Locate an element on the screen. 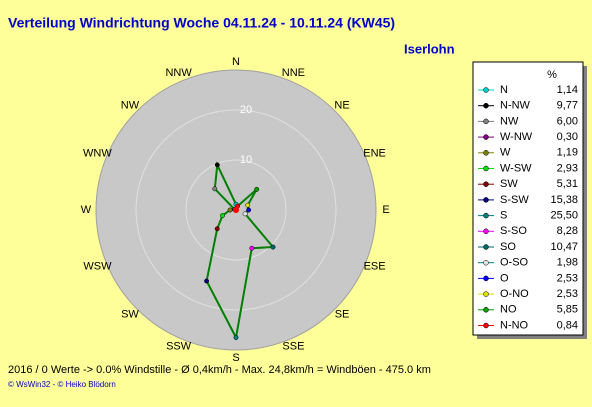 The width and height of the screenshot is (592, 407). grid-ring is located at coordinates (236, 210).